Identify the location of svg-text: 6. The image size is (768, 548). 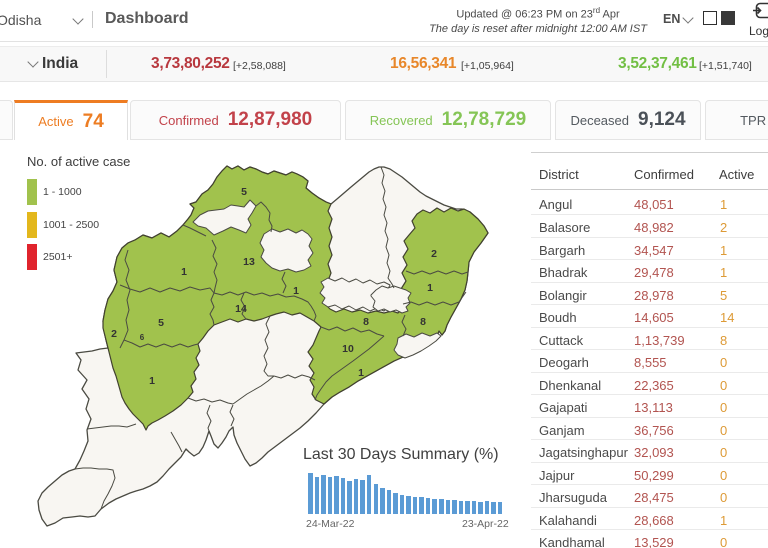
(142, 337).